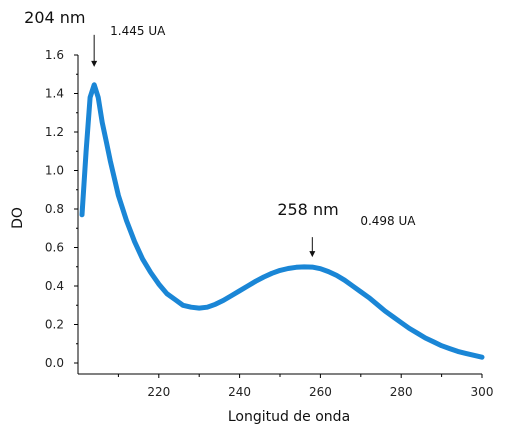 This screenshot has width=515, height=430. I want to click on y-tick-label: 0.6, so click(54, 248).